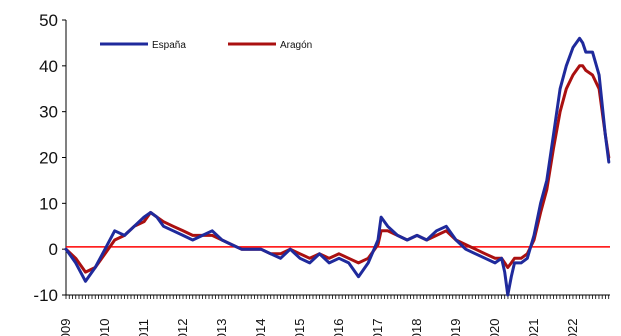 This screenshot has width=621, height=336. What do you see at coordinates (143, 327) in the screenshot?
I see `x-tick-label: 2011` at bounding box center [143, 327].